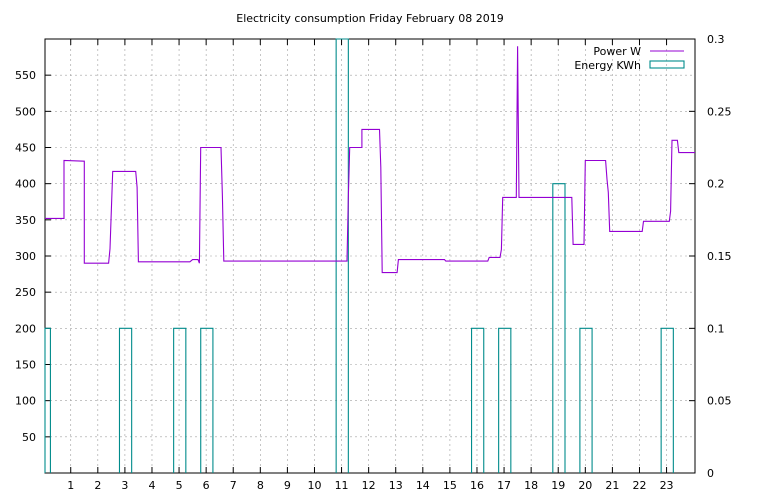 The width and height of the screenshot is (768, 500). What do you see at coordinates (342, 485) in the screenshot?
I see `x-tick-label: 11` at bounding box center [342, 485].